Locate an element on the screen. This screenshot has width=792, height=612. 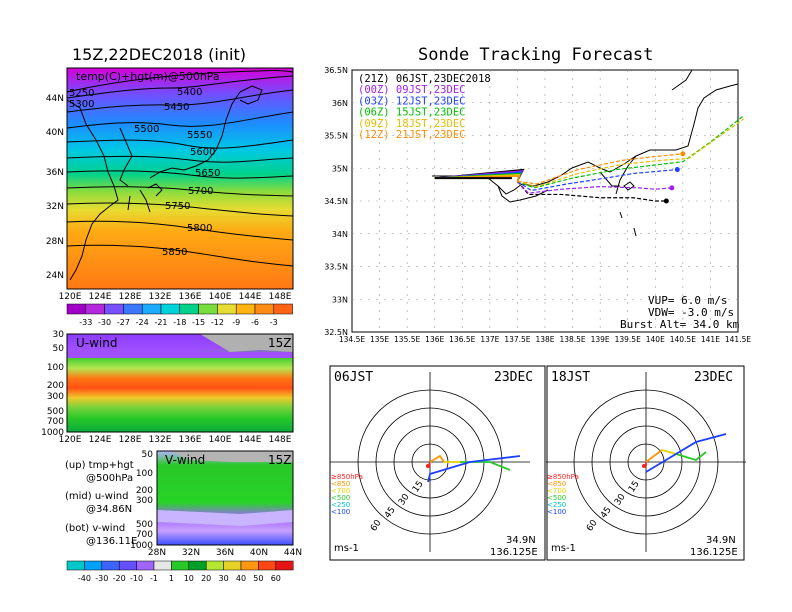
u-wind-gray-region is located at coordinates (246, 343).